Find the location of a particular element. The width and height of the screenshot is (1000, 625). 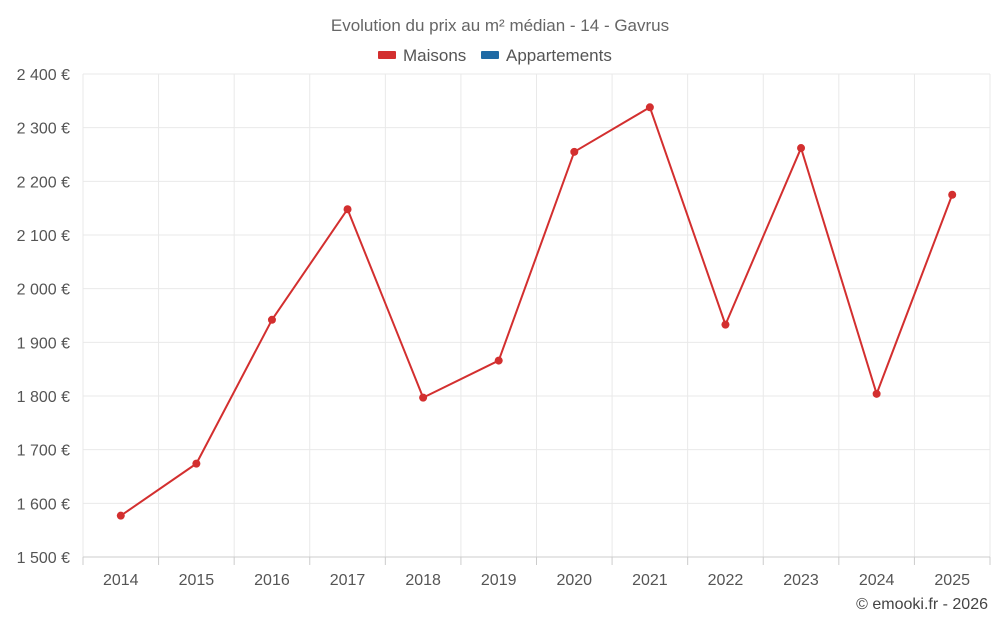

x-tick-label: 2014 is located at coordinates (121, 580).